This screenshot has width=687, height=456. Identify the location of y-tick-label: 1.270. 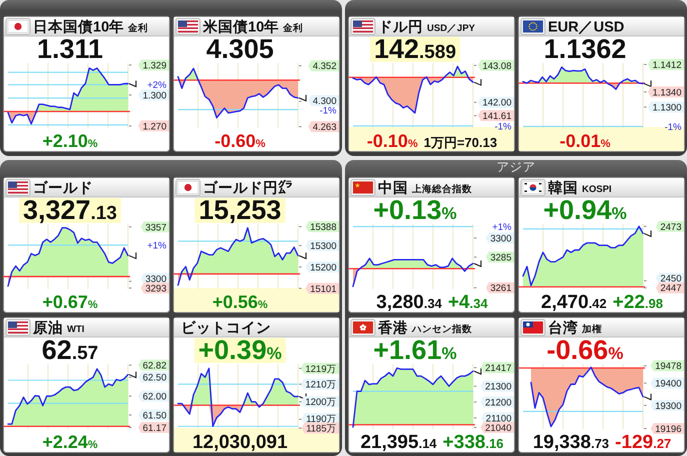
(154, 126).